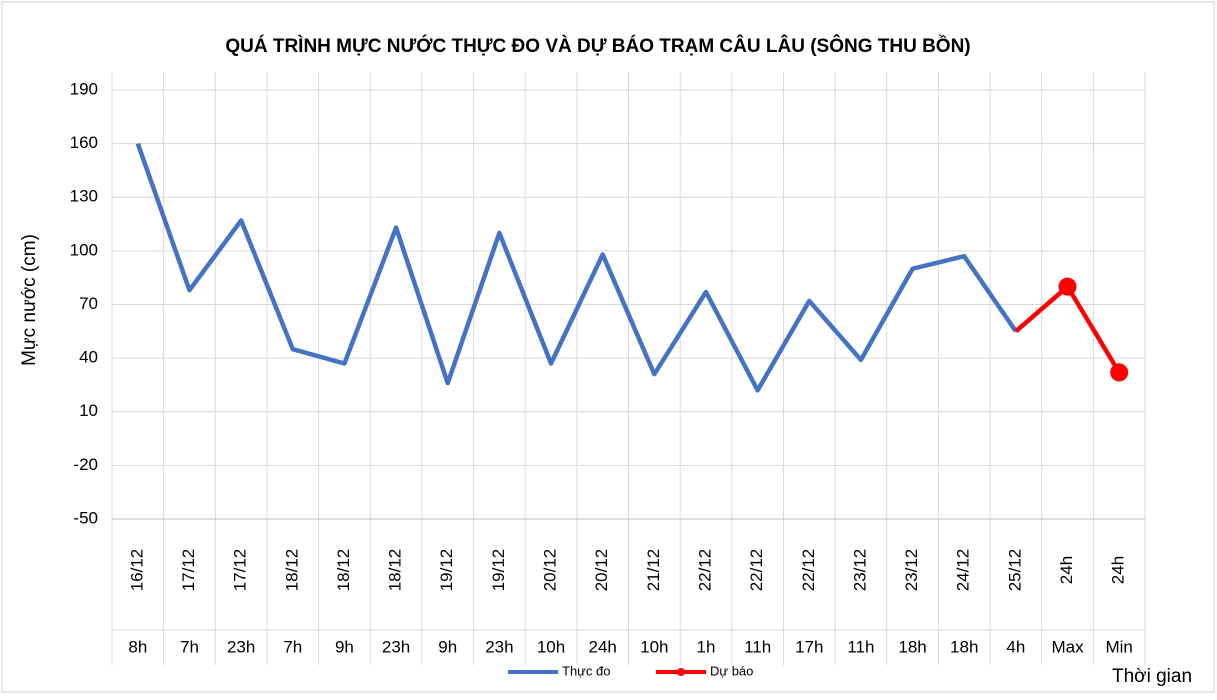 Image resolution: width=1217 pixels, height=700 pixels. What do you see at coordinates (681, 672) in the screenshot?
I see `legend-marker` at bounding box center [681, 672].